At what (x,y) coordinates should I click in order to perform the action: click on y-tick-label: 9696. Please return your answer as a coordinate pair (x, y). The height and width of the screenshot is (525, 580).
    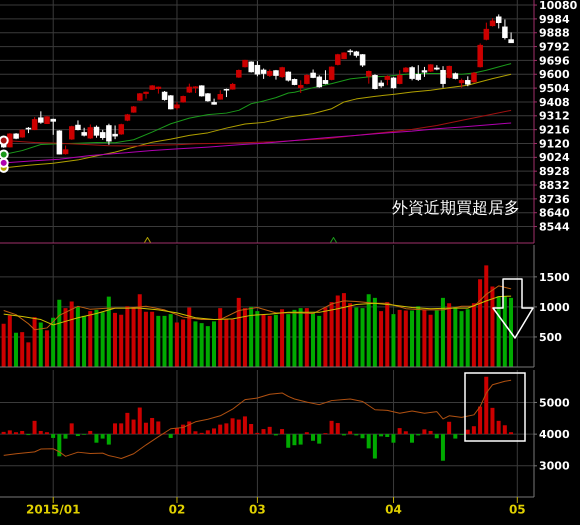
    Looking at the image, I should click on (554, 61).